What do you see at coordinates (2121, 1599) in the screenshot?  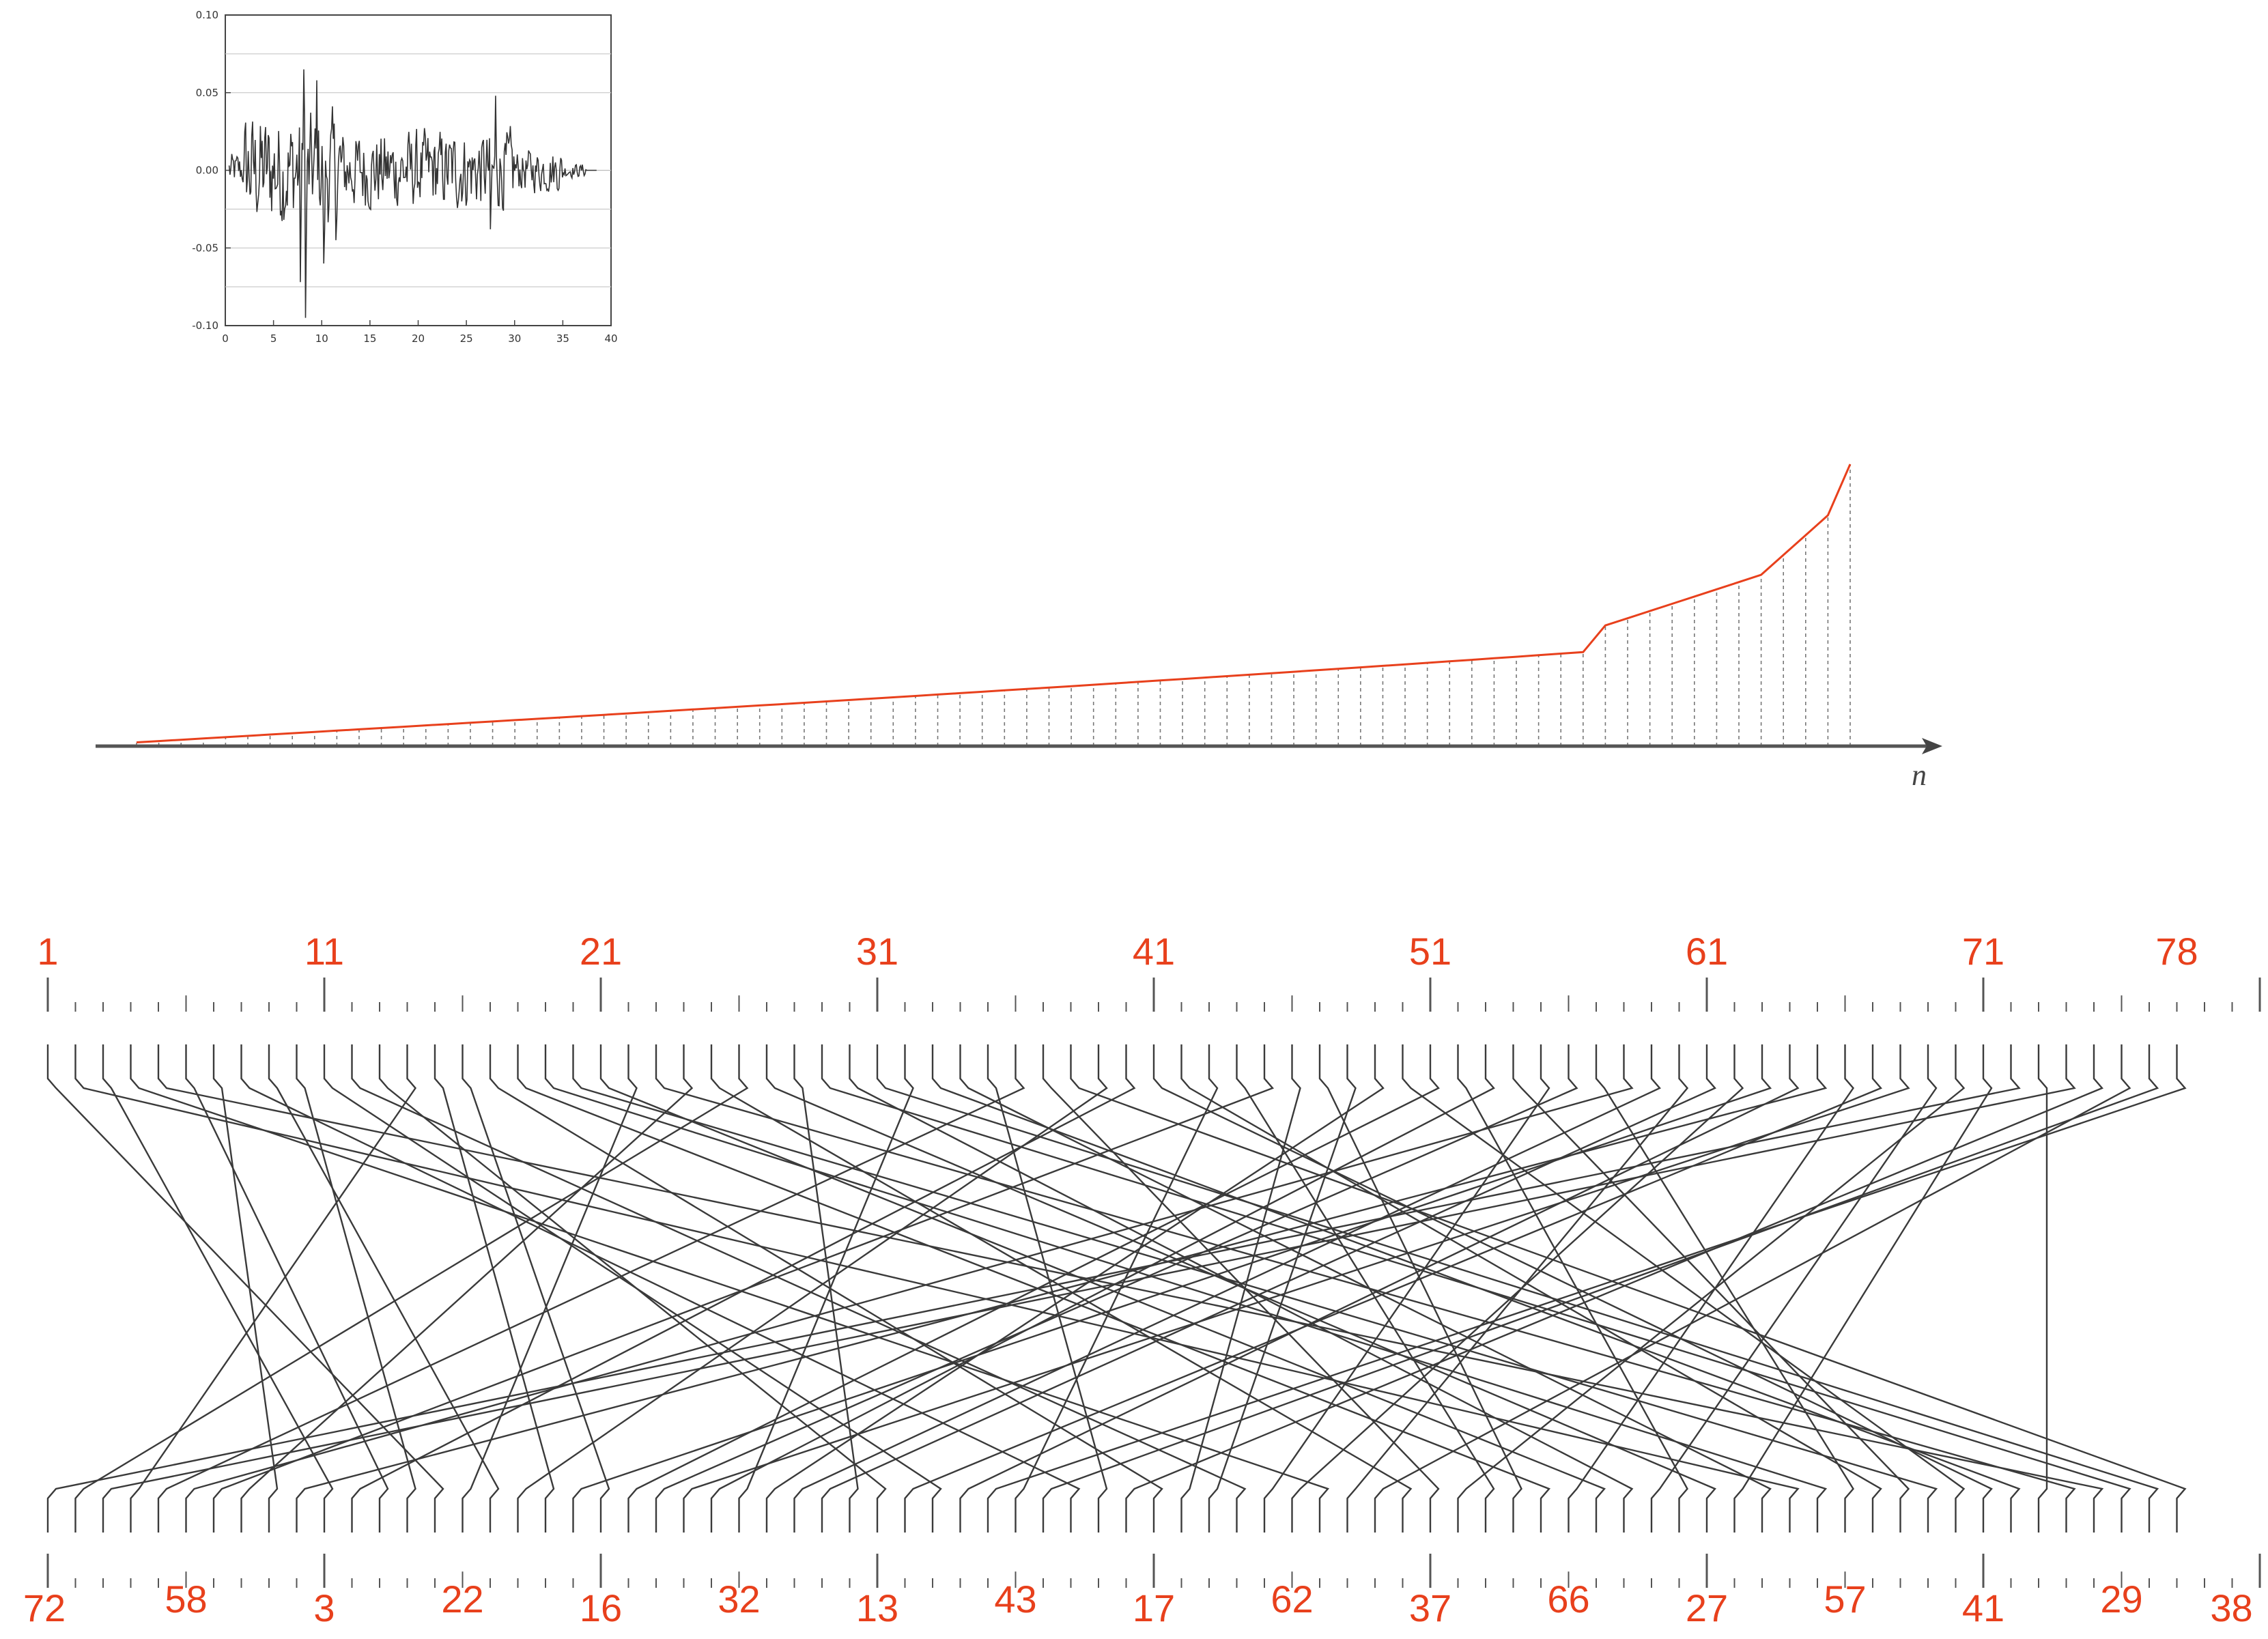 I see `bottom-index-label: 29` at bounding box center [2121, 1599].